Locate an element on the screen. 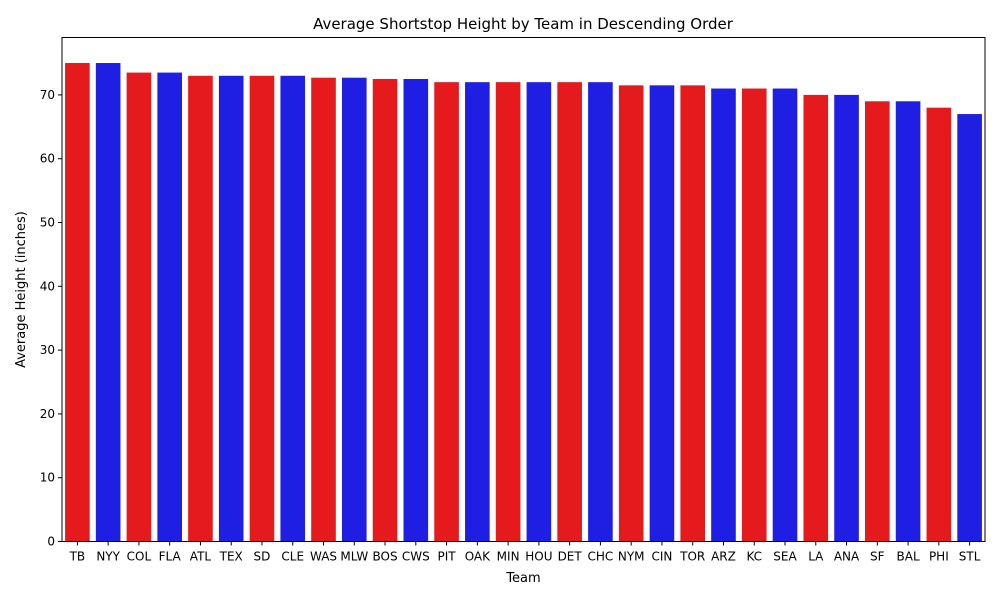  x-tick-label: TB is located at coordinates (77, 557).